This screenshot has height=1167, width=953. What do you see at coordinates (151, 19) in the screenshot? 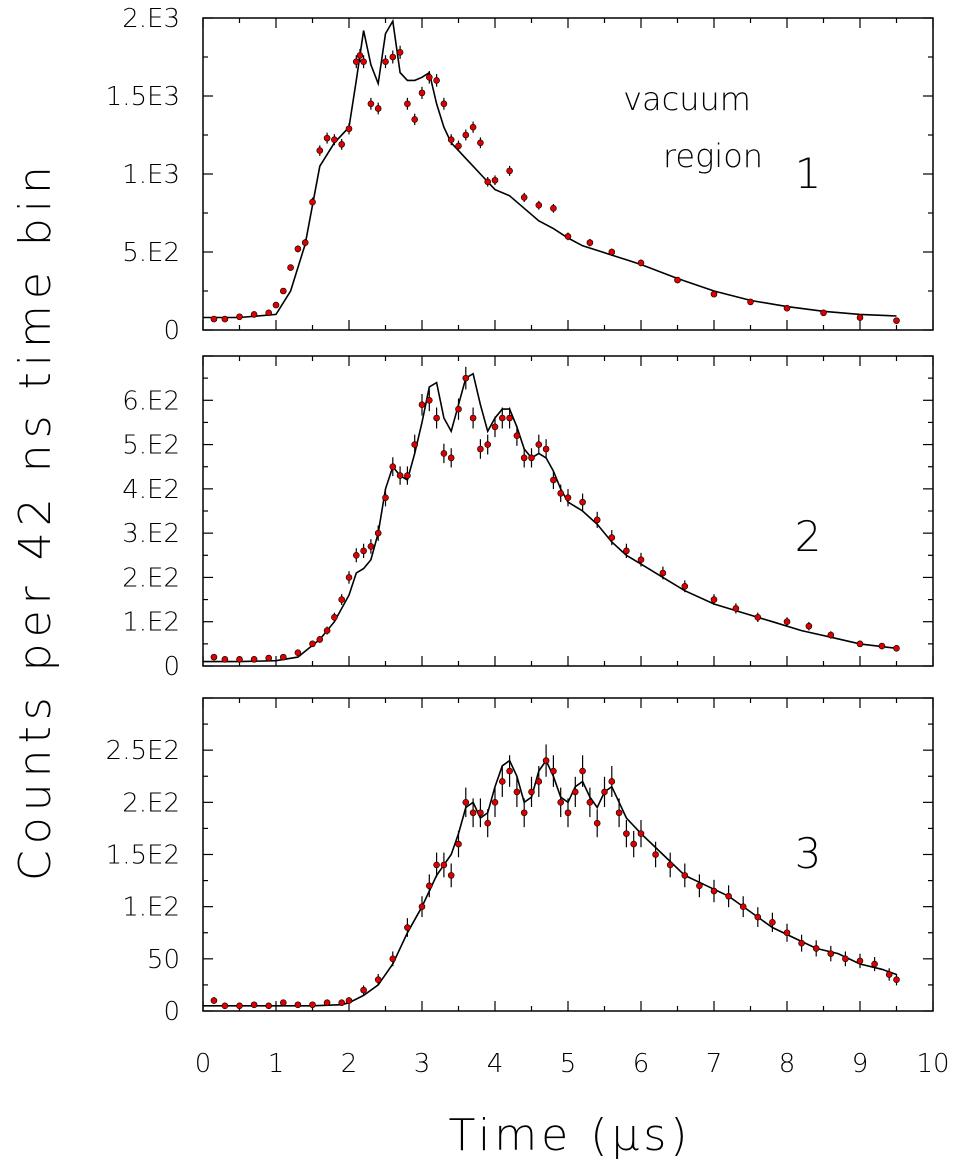
I see `y-tick-label: 2.E3` at bounding box center [151, 19].